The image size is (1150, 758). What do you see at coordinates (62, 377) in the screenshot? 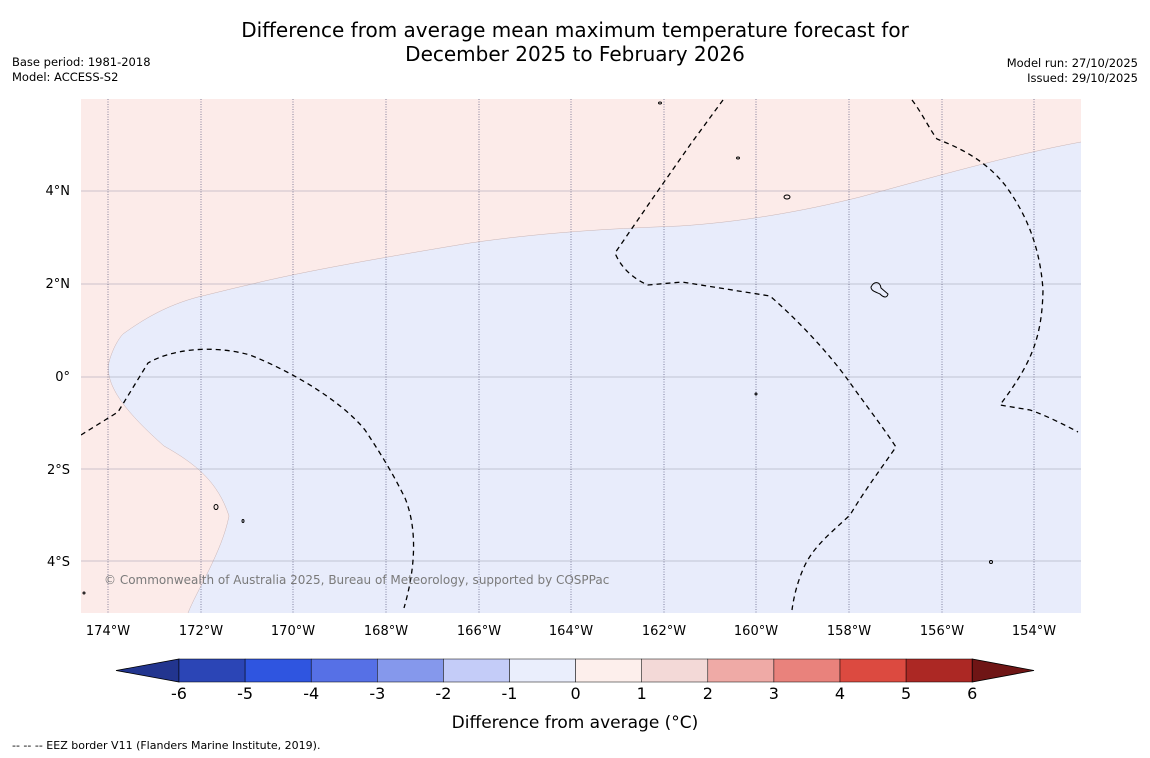
I see `lat-label-0: 0°` at bounding box center [62, 377].